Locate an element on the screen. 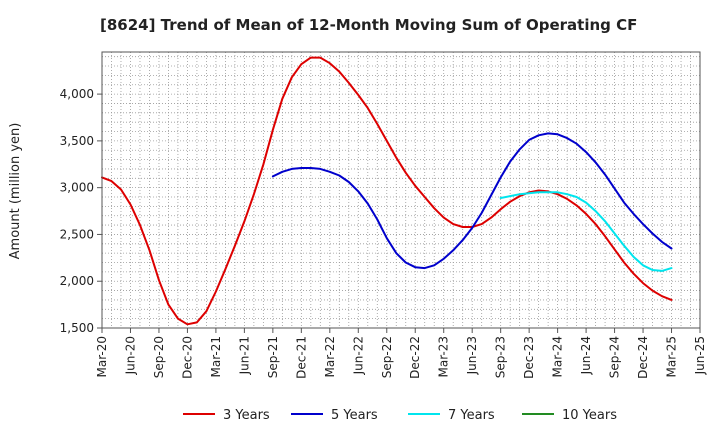 This screenshot has height=440, width=720. x-tick-label: Jun-20 is located at coordinates (130, 355).